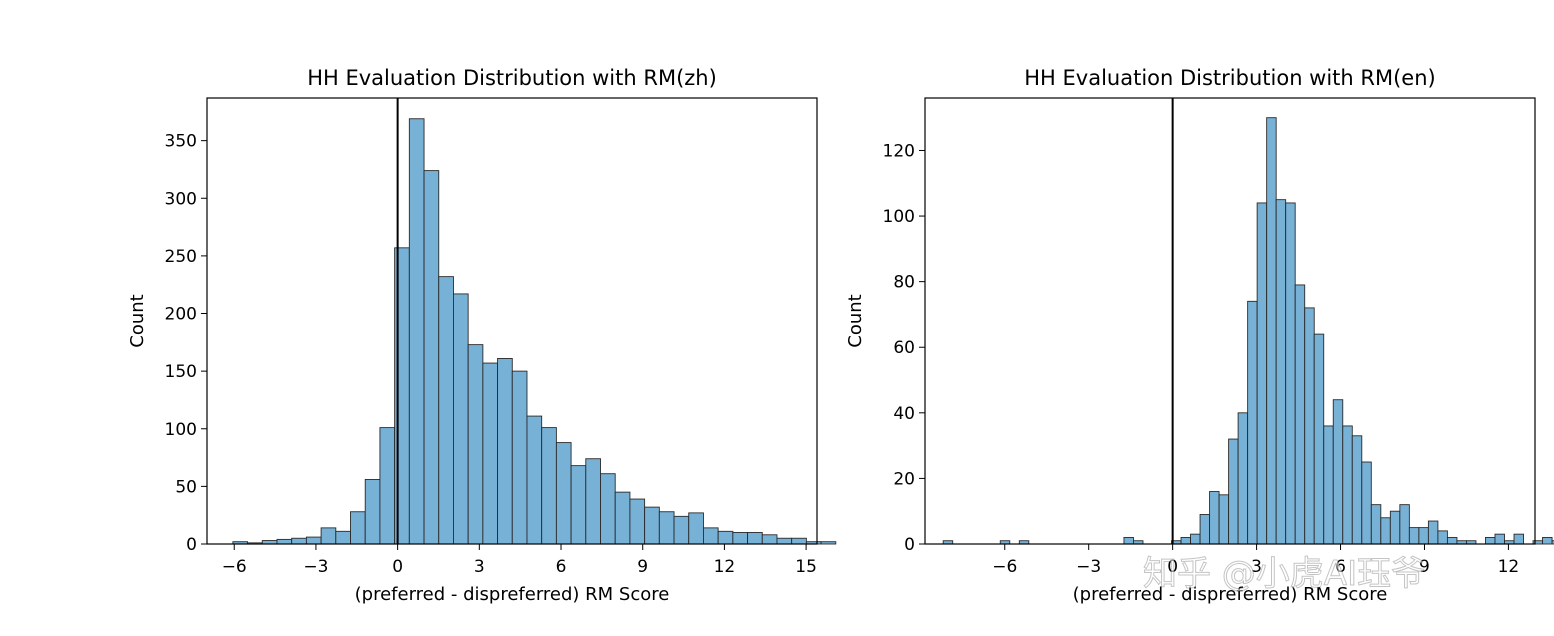 The width and height of the screenshot is (1554, 636). What do you see at coordinates (904, 283) in the screenshot?
I see `chart-en-ytick-label: 80` at bounding box center [904, 283].